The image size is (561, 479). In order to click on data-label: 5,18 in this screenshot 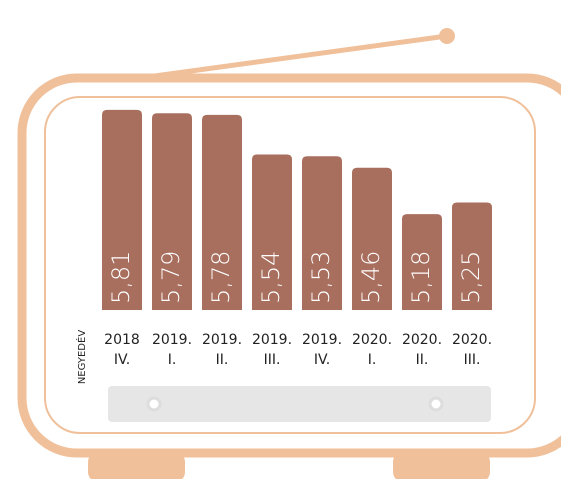, I will do `click(421, 277)`.